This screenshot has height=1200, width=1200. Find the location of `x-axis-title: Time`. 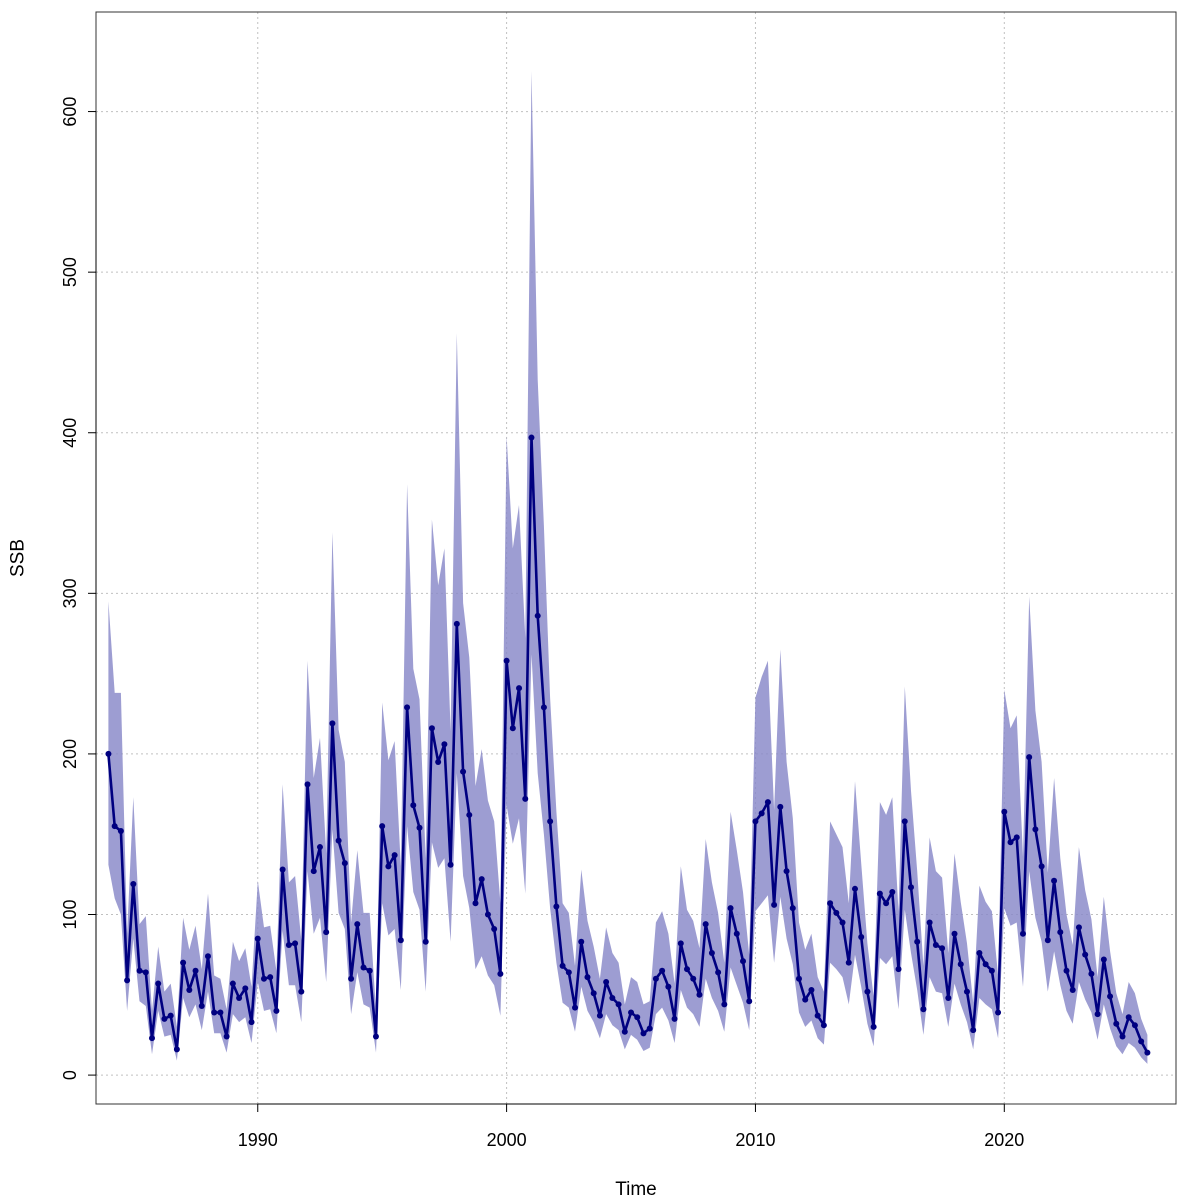

x-axis-title: Time is located at coordinates (636, 1189).